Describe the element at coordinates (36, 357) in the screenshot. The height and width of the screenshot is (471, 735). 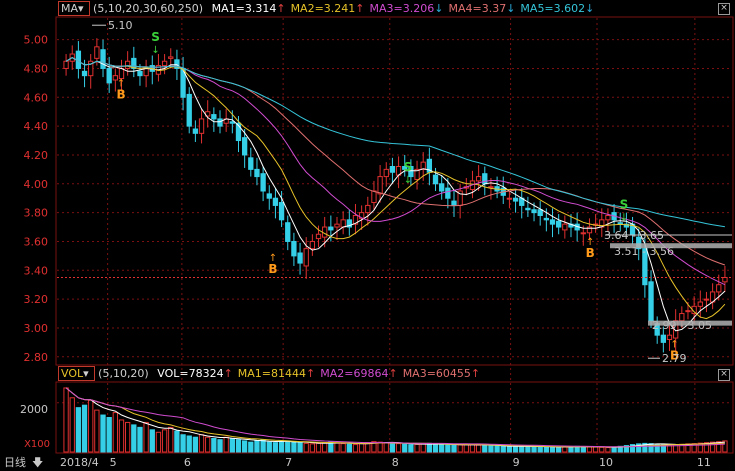
I see `price-tick-label: 2.80` at that location.